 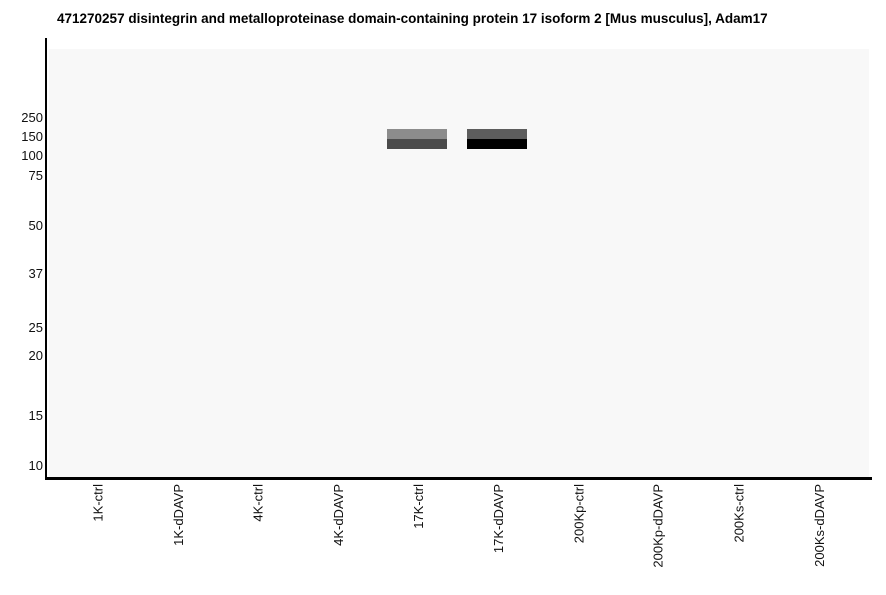 I want to click on y-tick-label-150: 150, so click(x=32, y=136).